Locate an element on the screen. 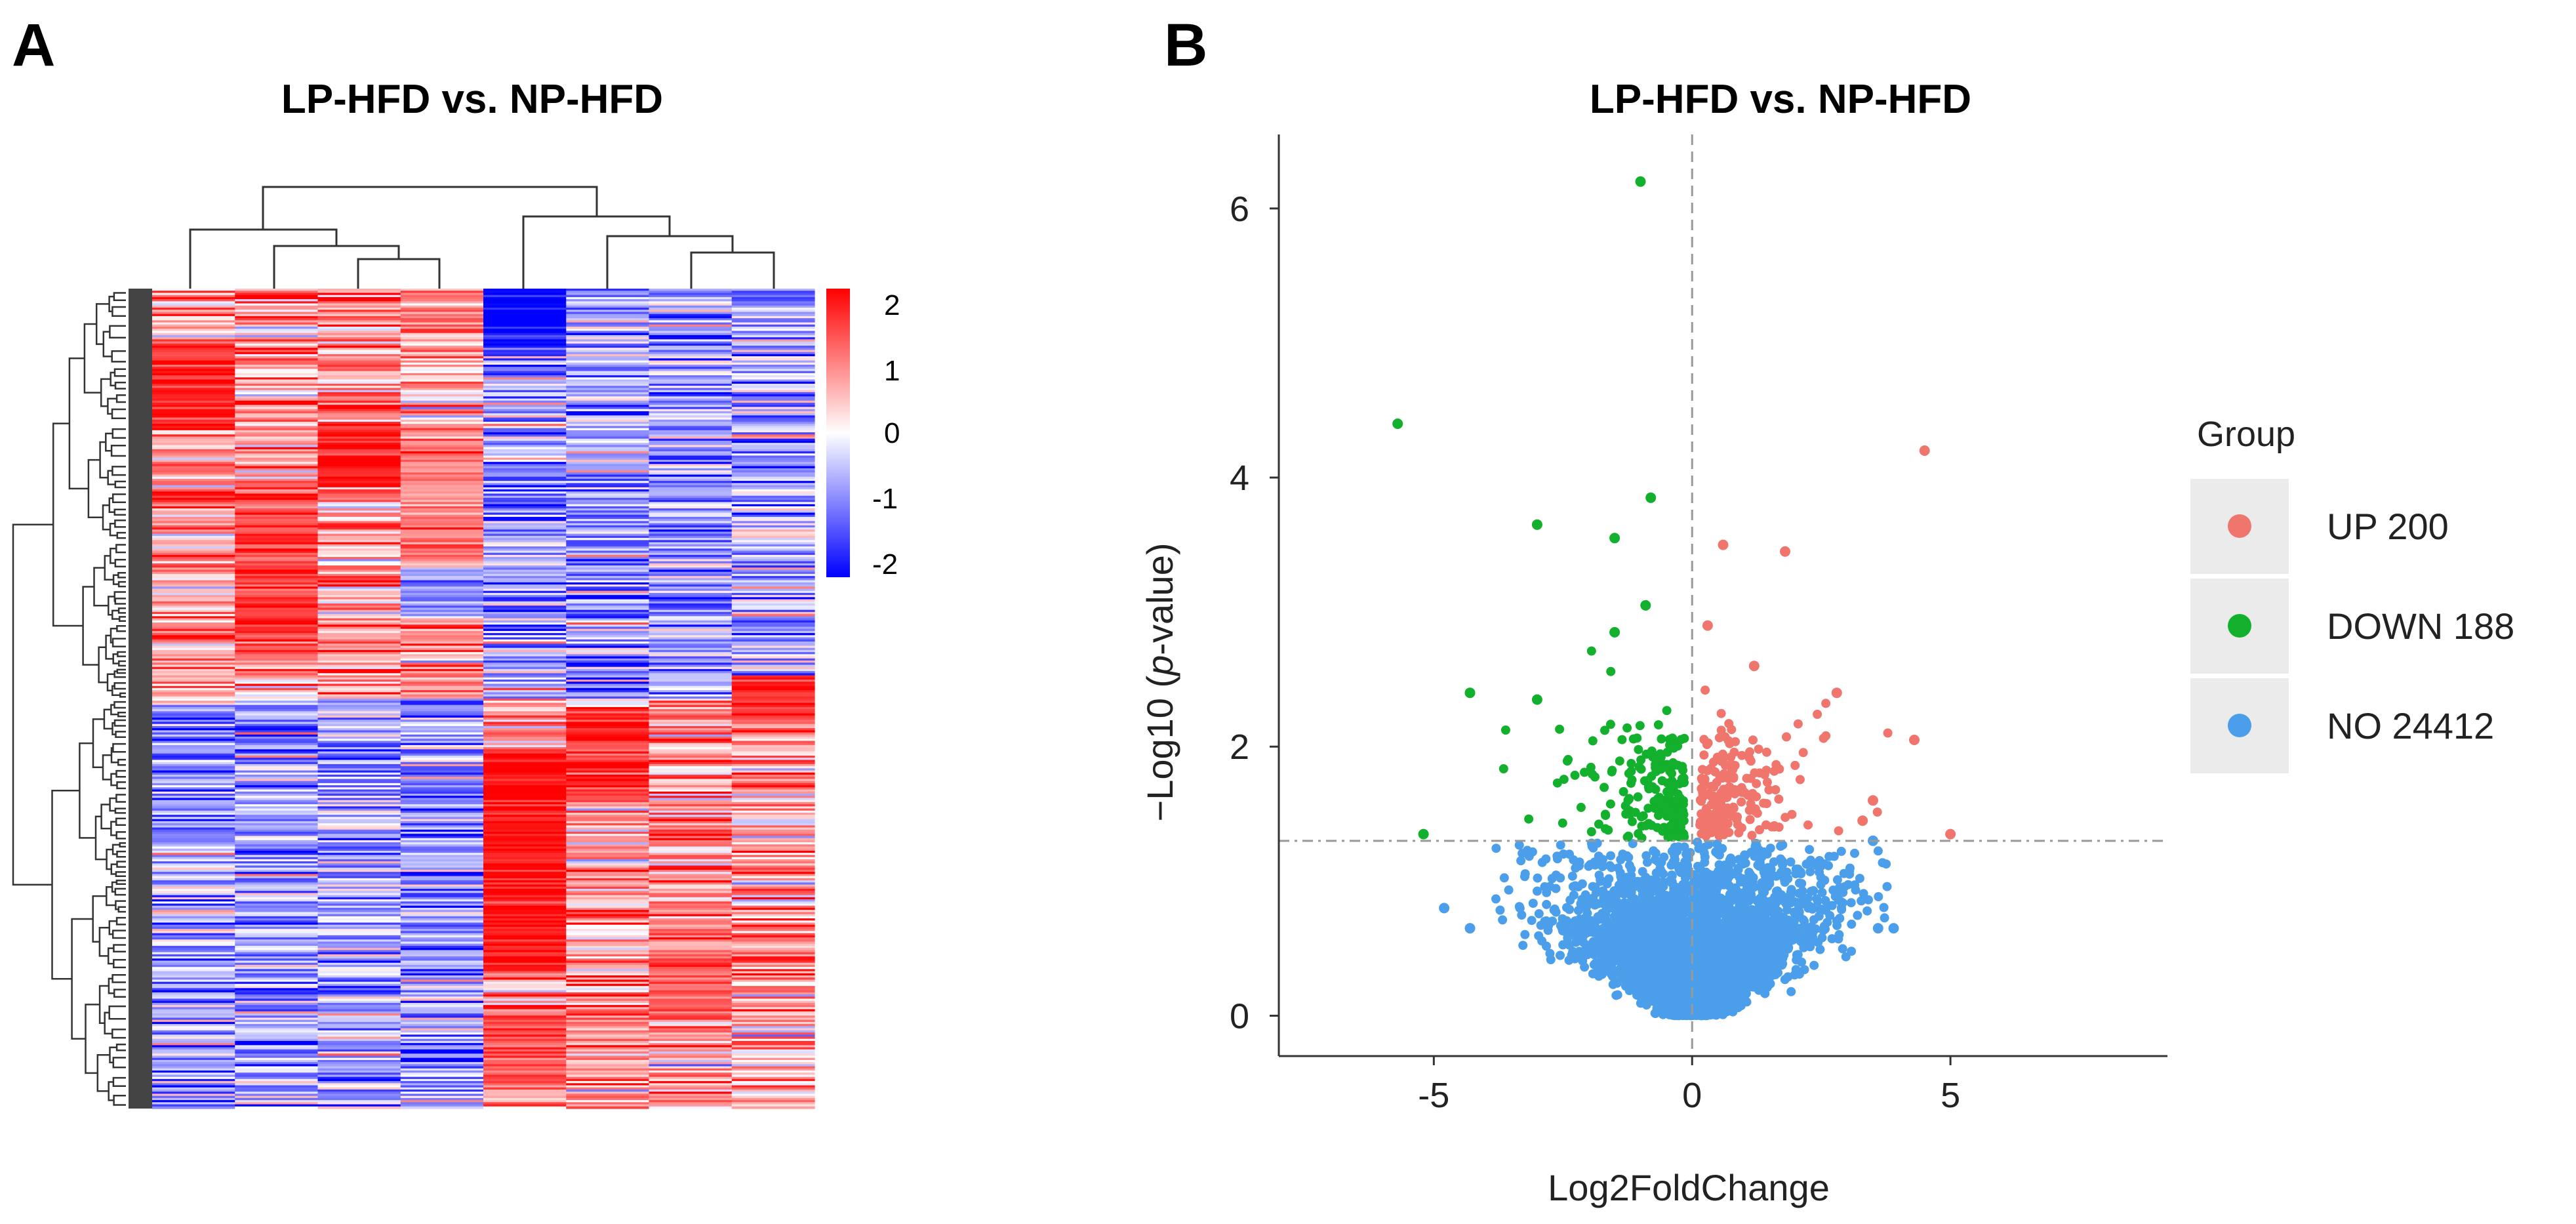  colorbar-tick-1: 1 is located at coordinates (892, 371).